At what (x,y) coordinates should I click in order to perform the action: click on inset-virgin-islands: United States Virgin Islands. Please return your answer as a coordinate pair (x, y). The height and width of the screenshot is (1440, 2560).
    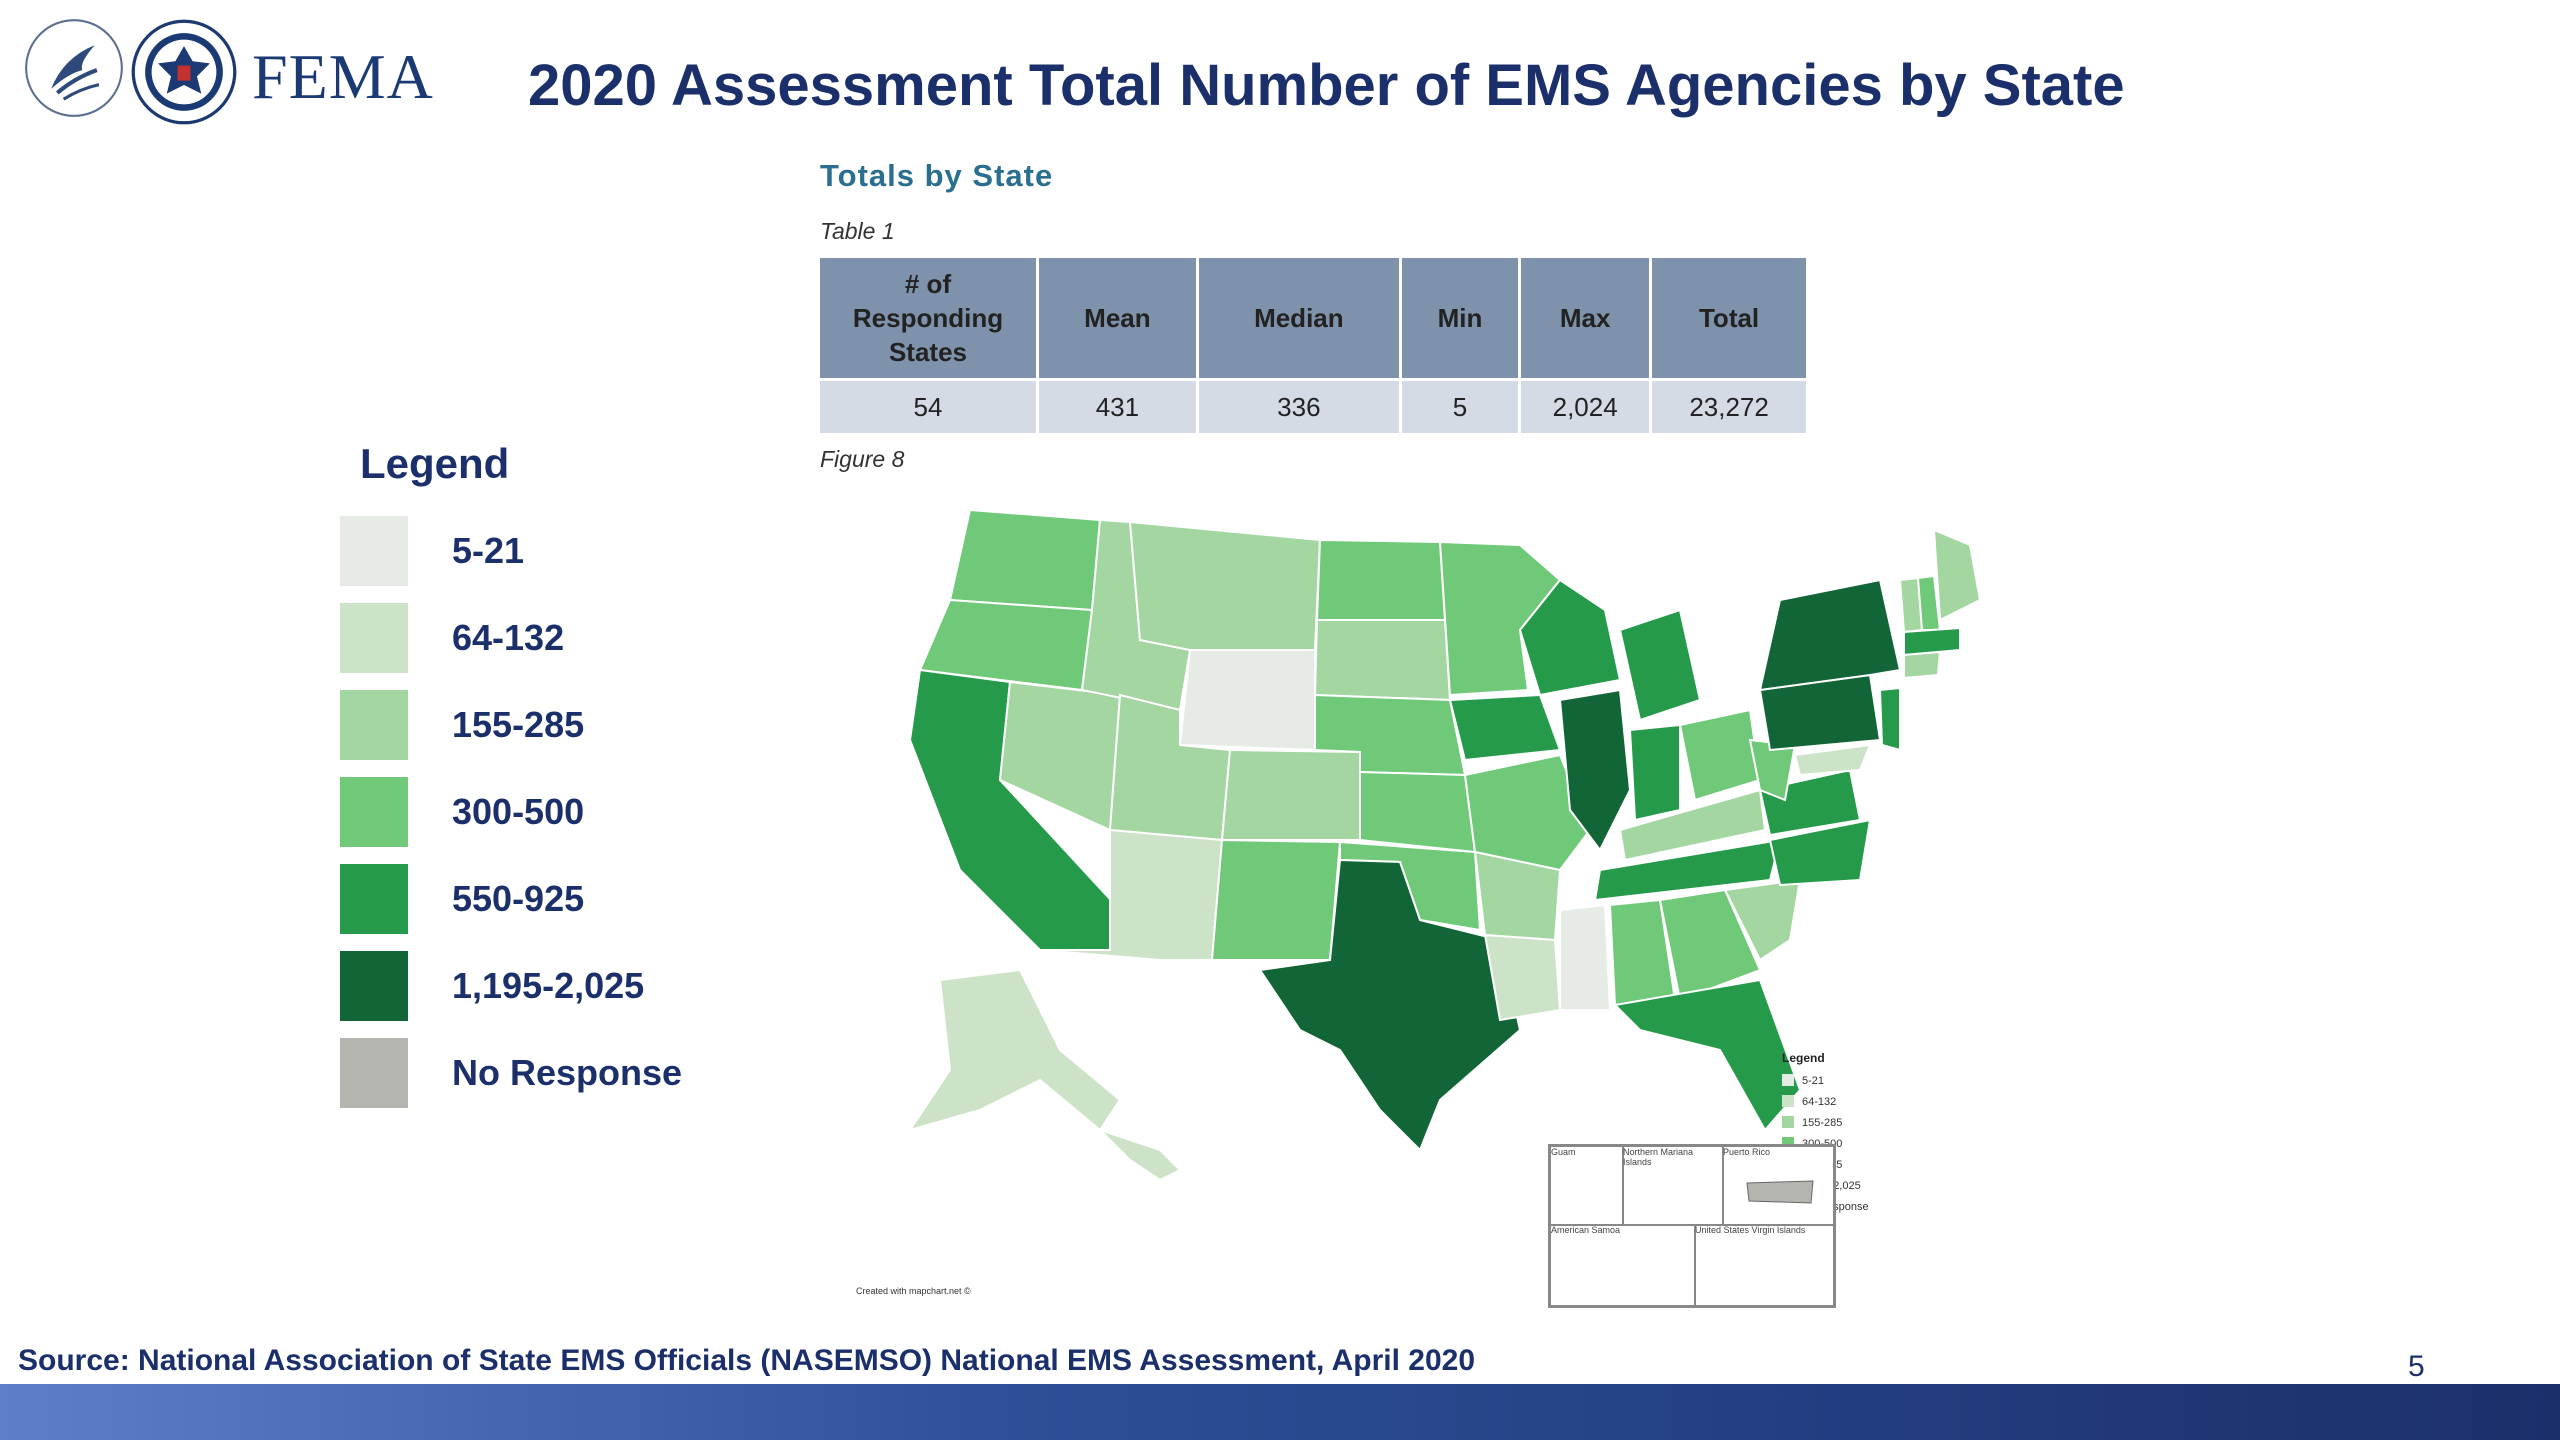
    Looking at the image, I should click on (1764, 1265).